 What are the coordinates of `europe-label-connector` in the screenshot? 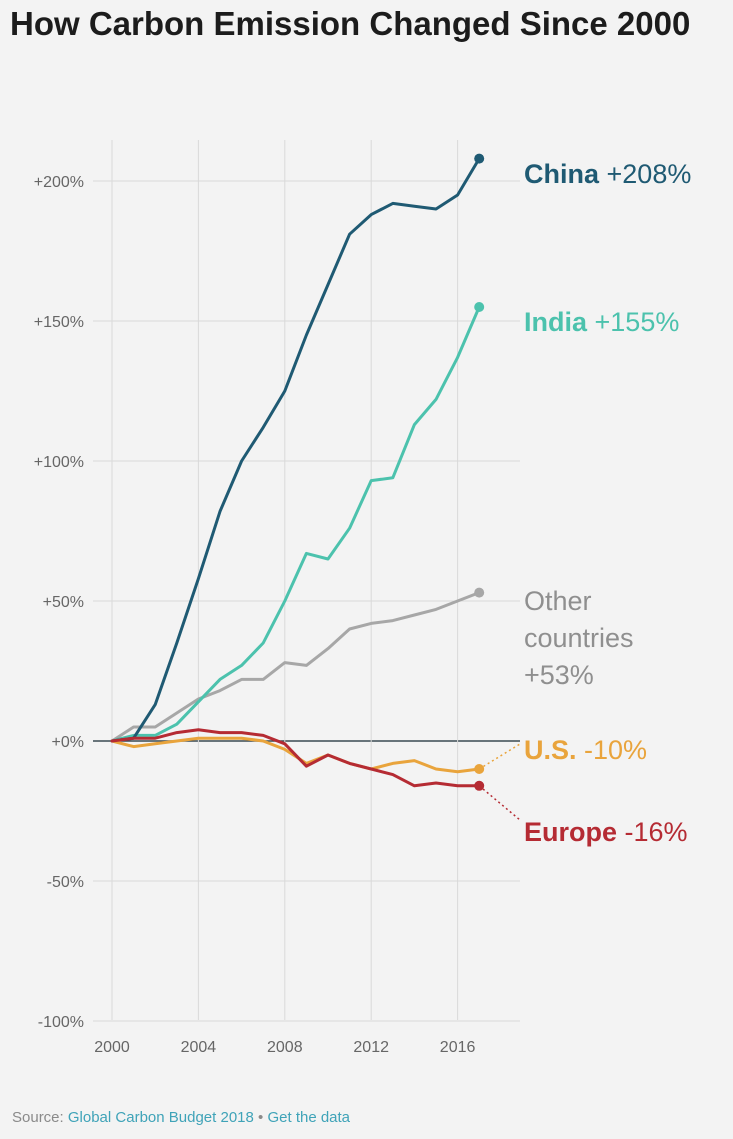 It's located at (499, 803).